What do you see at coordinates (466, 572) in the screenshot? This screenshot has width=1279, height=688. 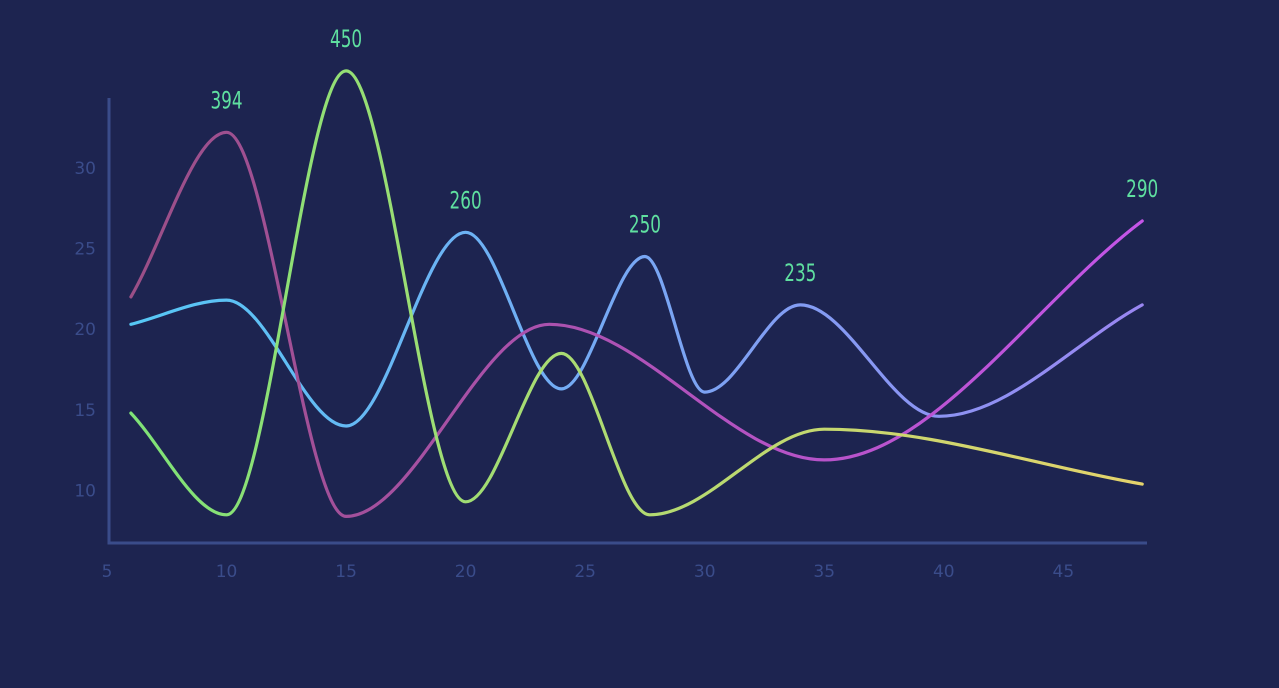 I see `x-tick-label: 20` at bounding box center [466, 572].